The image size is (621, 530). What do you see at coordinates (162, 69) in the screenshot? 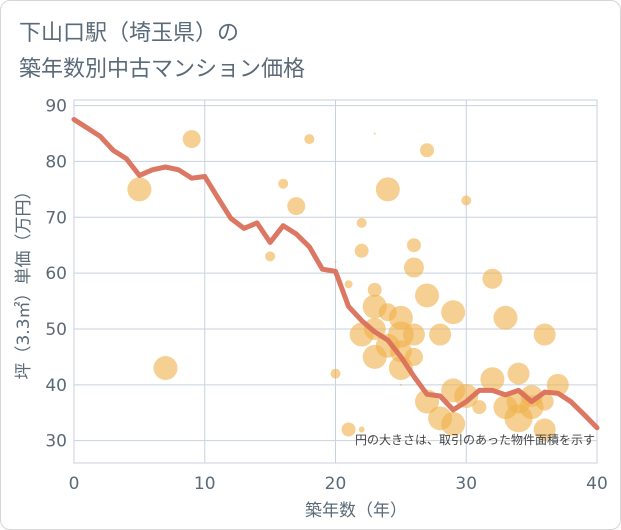
I see `chart-title-line2: 築年数別中古マンション価格` at bounding box center [162, 69].